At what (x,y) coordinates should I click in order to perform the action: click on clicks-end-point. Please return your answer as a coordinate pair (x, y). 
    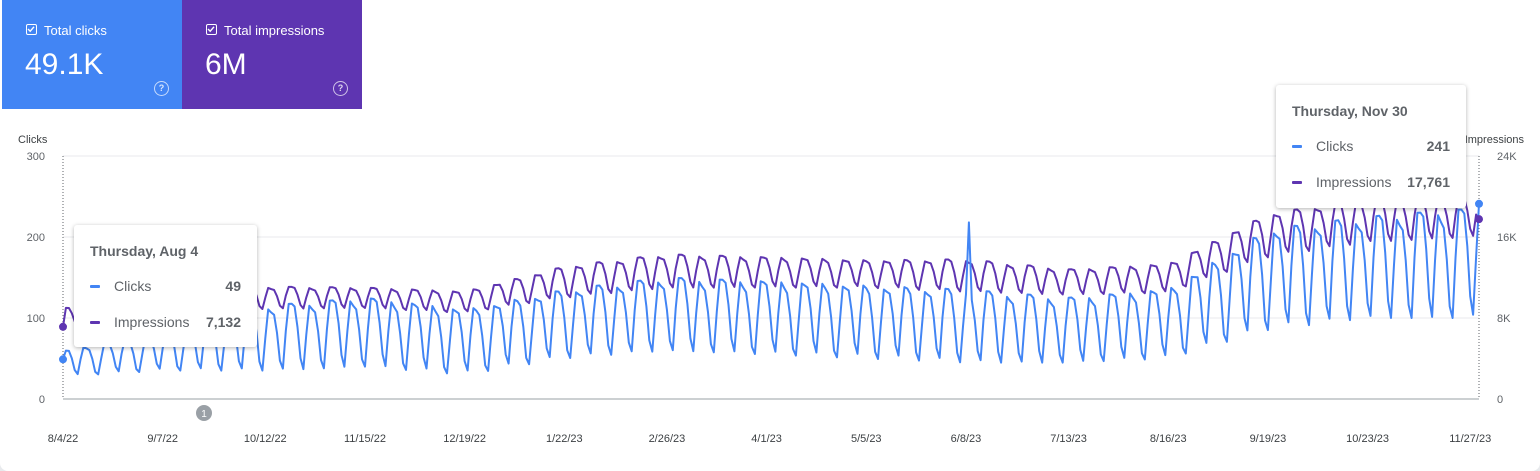
    Looking at the image, I should click on (1479, 203).